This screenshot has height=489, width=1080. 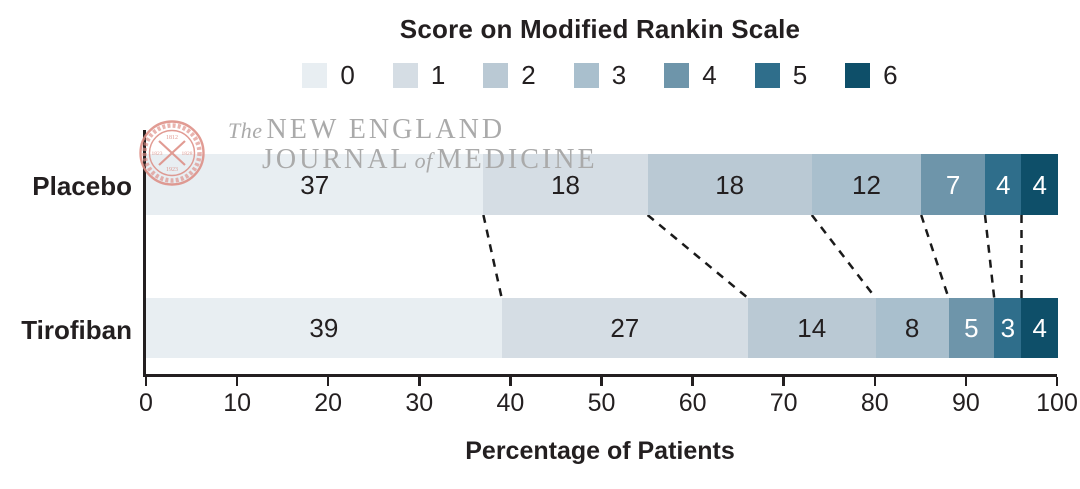 I want to click on legend-item-6: 6, so click(x=871, y=75).